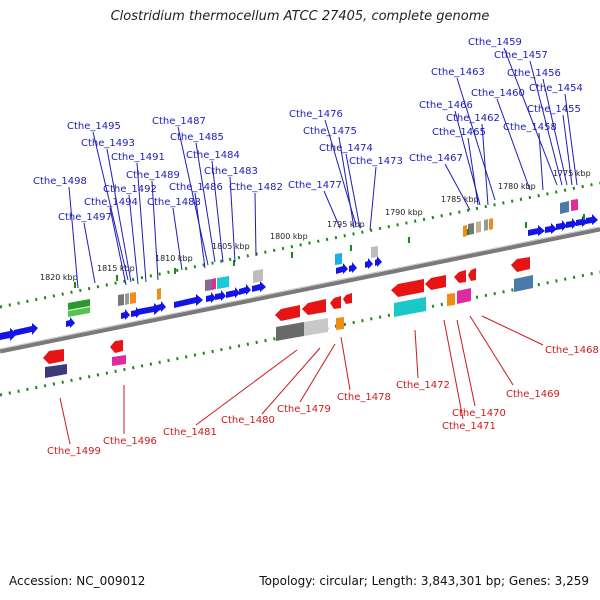 The height and width of the screenshot is (600, 600). Describe the element at coordinates (56, 371) in the screenshot. I see `gene-navy-block` at that location.